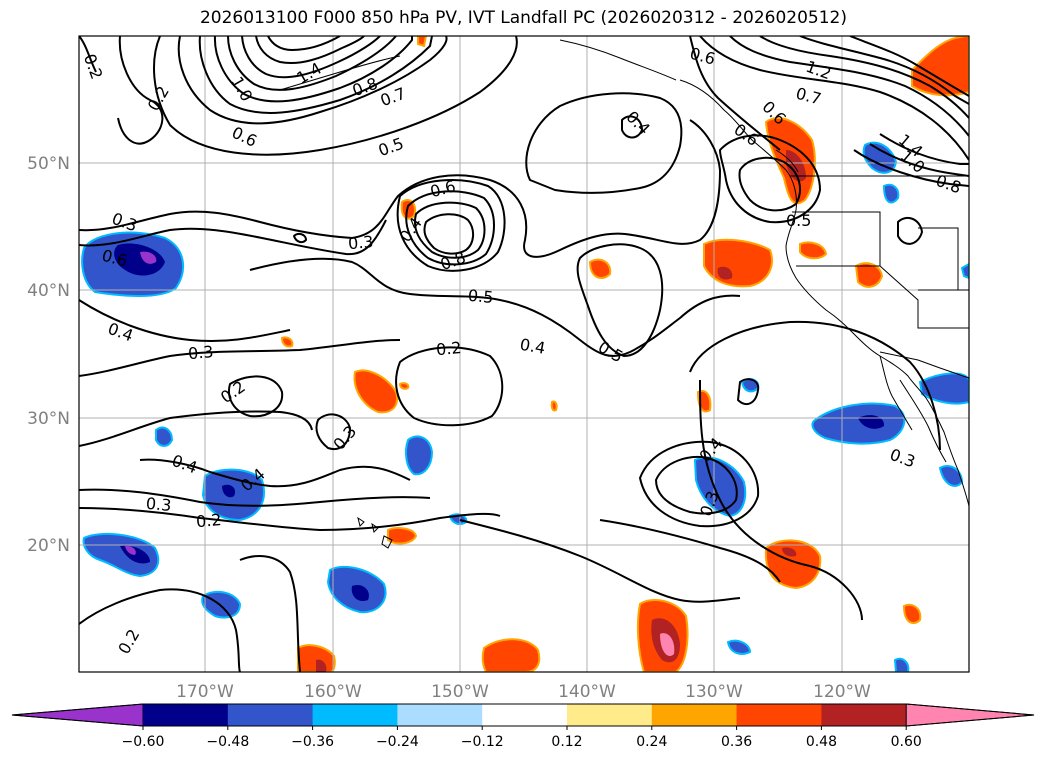  I want to click on contour-label: 0.6, so click(746, 135).